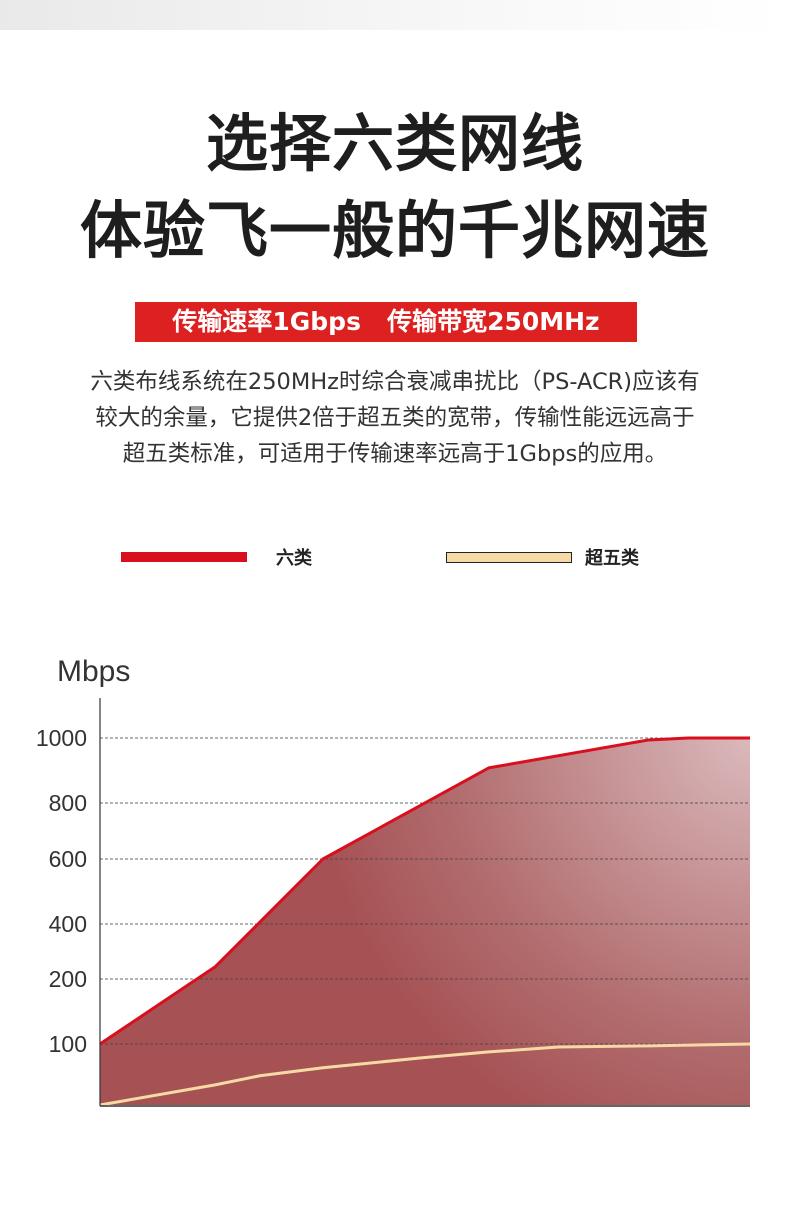  Describe the element at coordinates (68, 859) in the screenshot. I see `y-tick-label: 600` at that location.